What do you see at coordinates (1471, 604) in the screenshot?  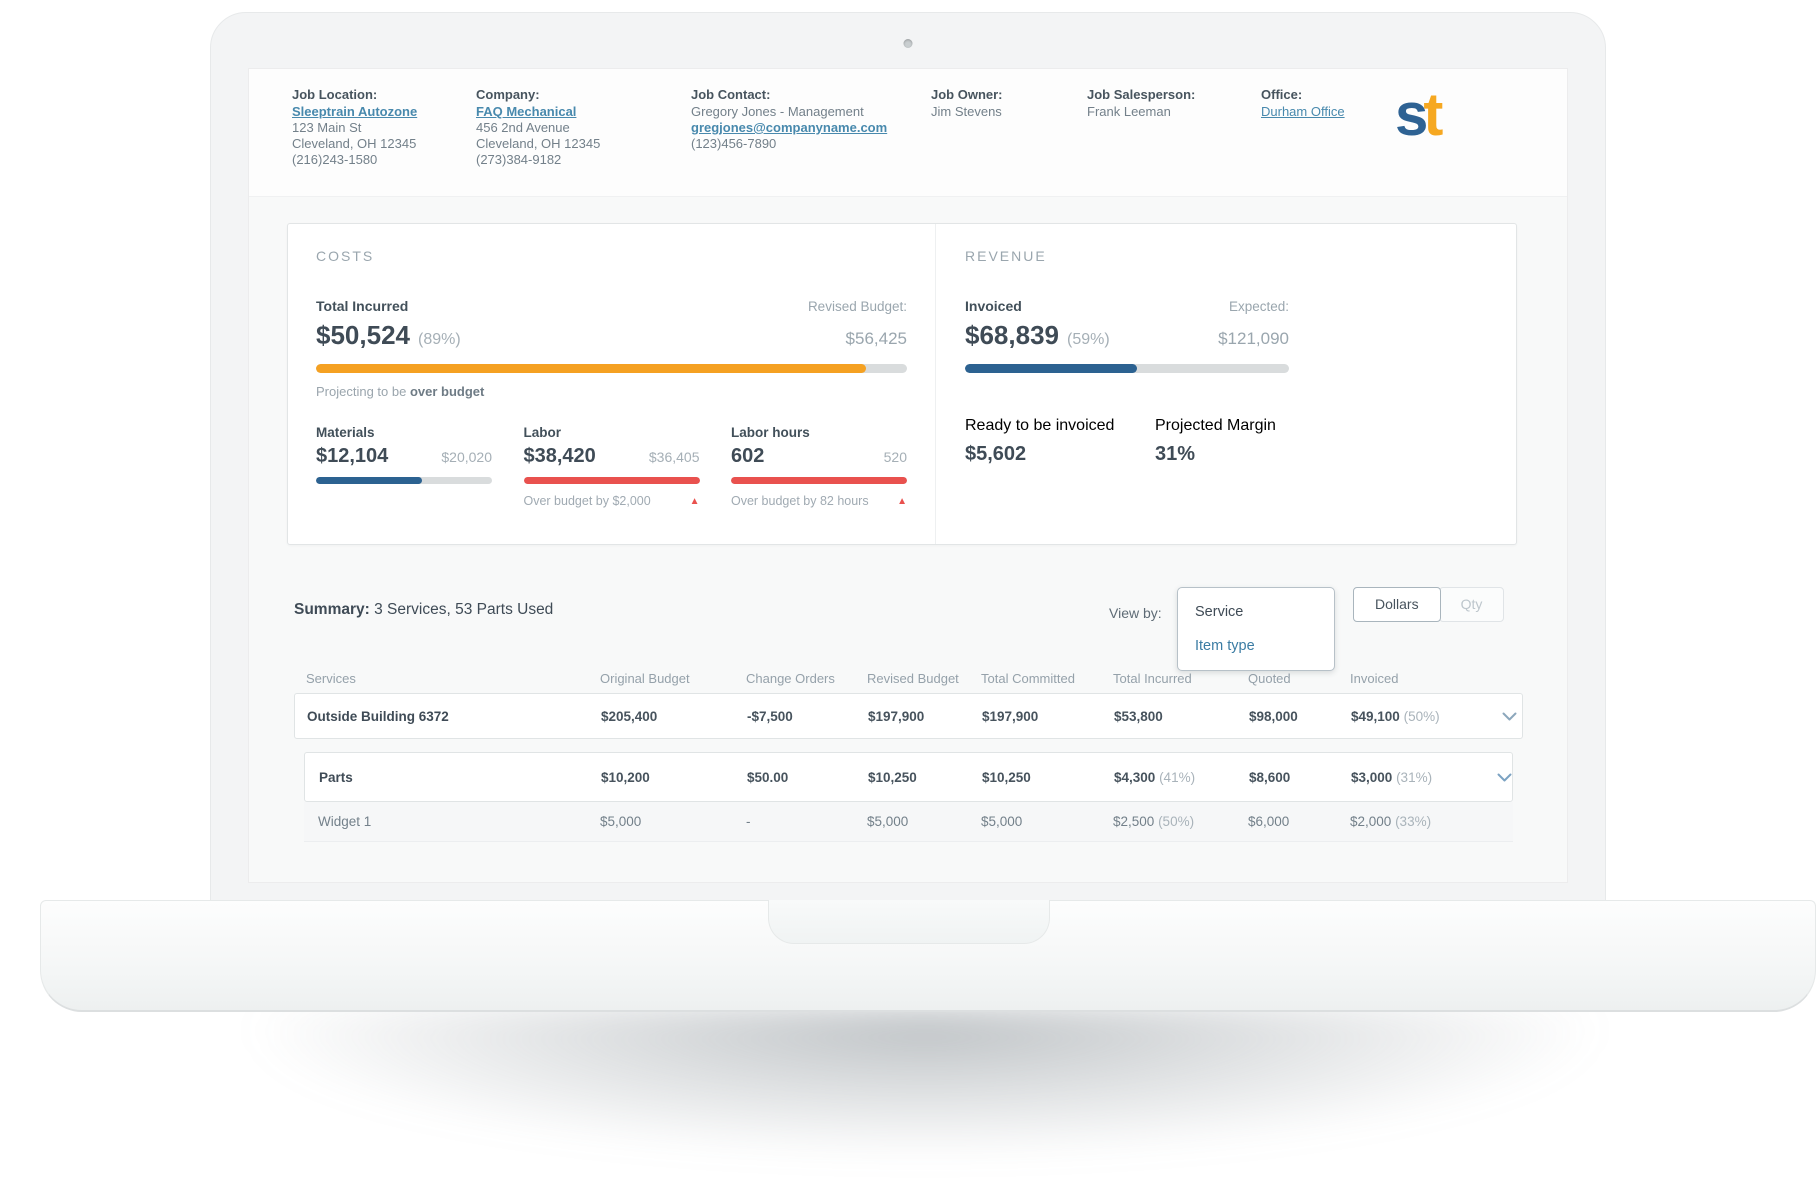 I see `qty-toggle-button: Qty` at bounding box center [1471, 604].